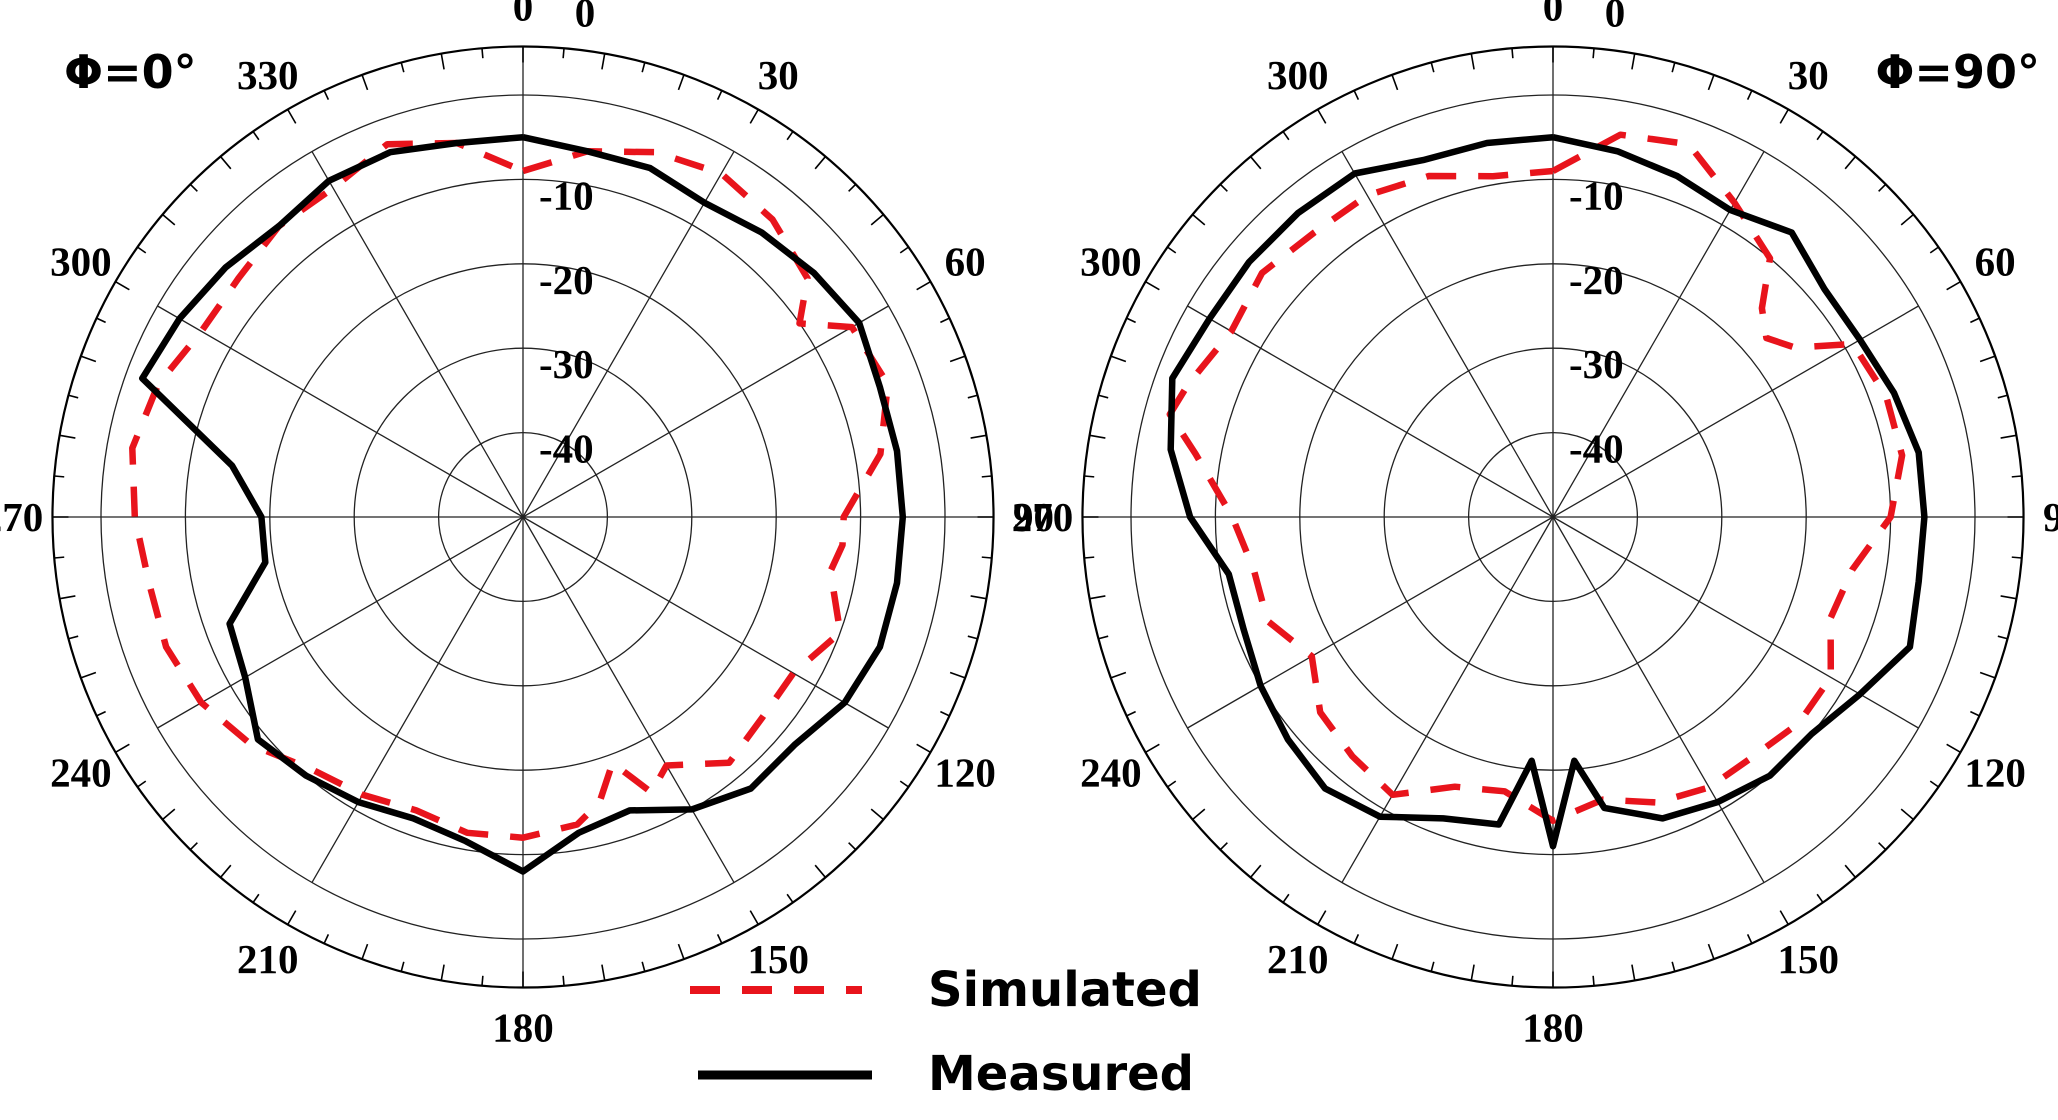 The height and width of the screenshot is (1120, 2058). Describe the element at coordinates (1596, 195) in the screenshot. I see `radial-label-phi-90: -10` at that location.